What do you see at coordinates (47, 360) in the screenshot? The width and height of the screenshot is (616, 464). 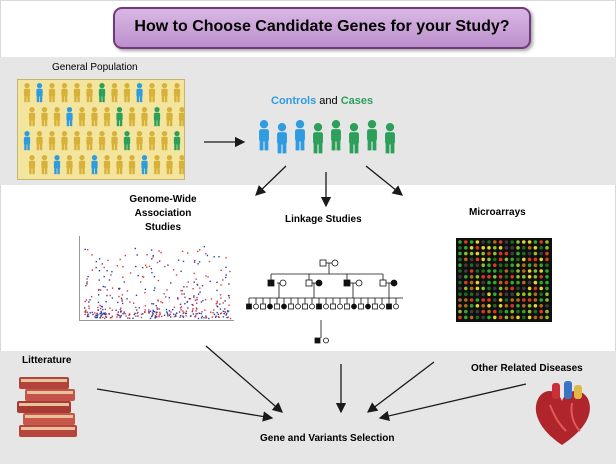 I see `litterature-label: Litterature` at bounding box center [47, 360].